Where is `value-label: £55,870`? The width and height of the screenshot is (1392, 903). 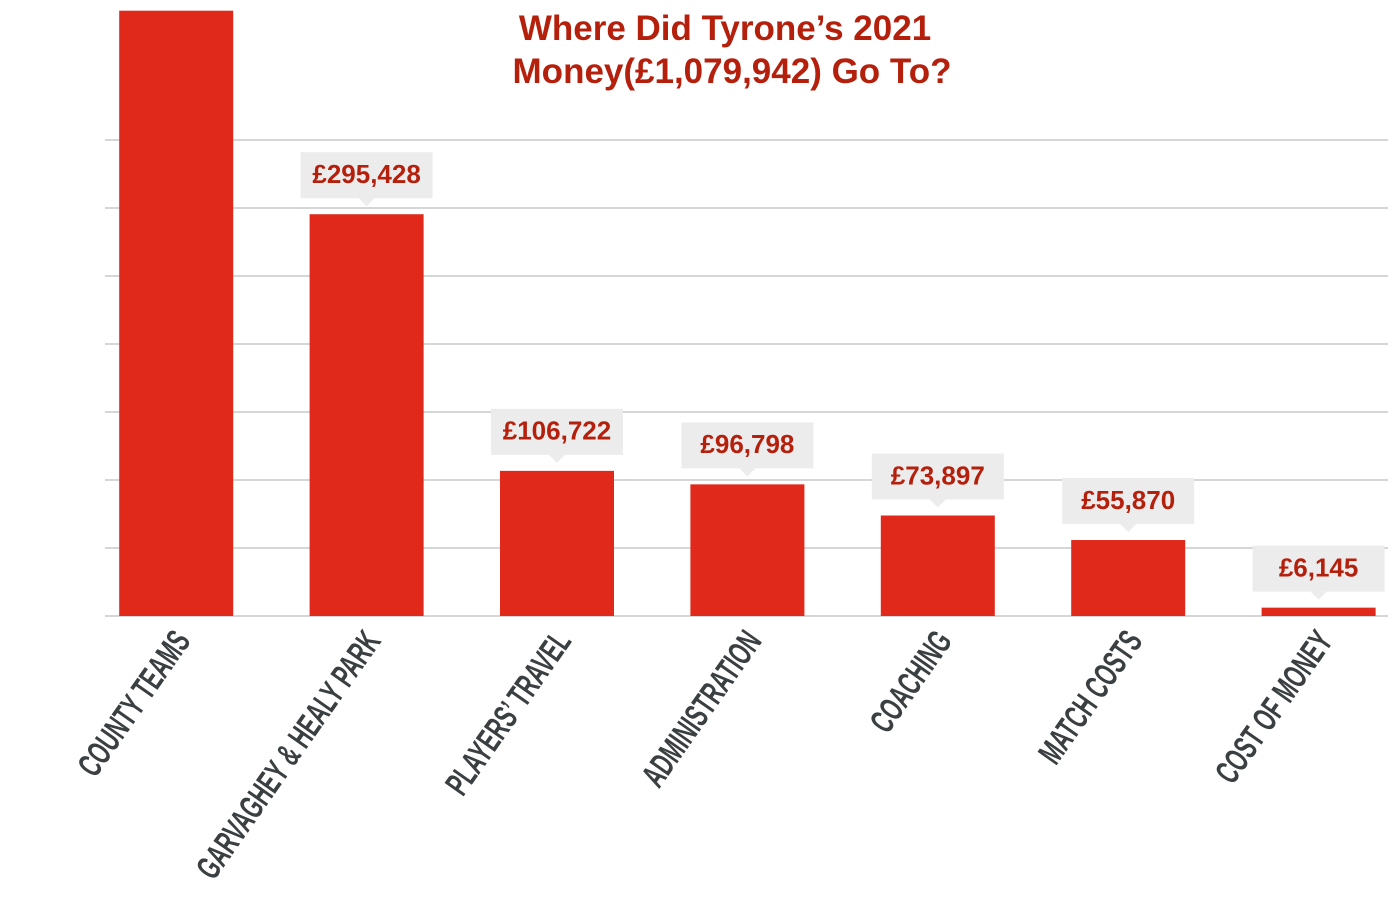 value-label: £55,870 is located at coordinates (1128, 500).